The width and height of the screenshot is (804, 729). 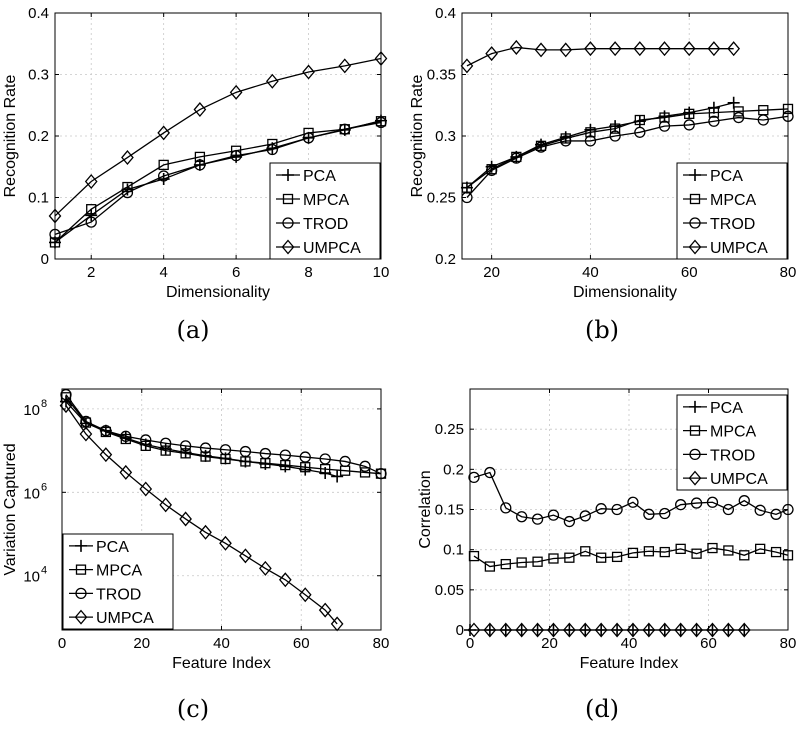 I want to click on panel-caption: (d), so click(x=602, y=709).